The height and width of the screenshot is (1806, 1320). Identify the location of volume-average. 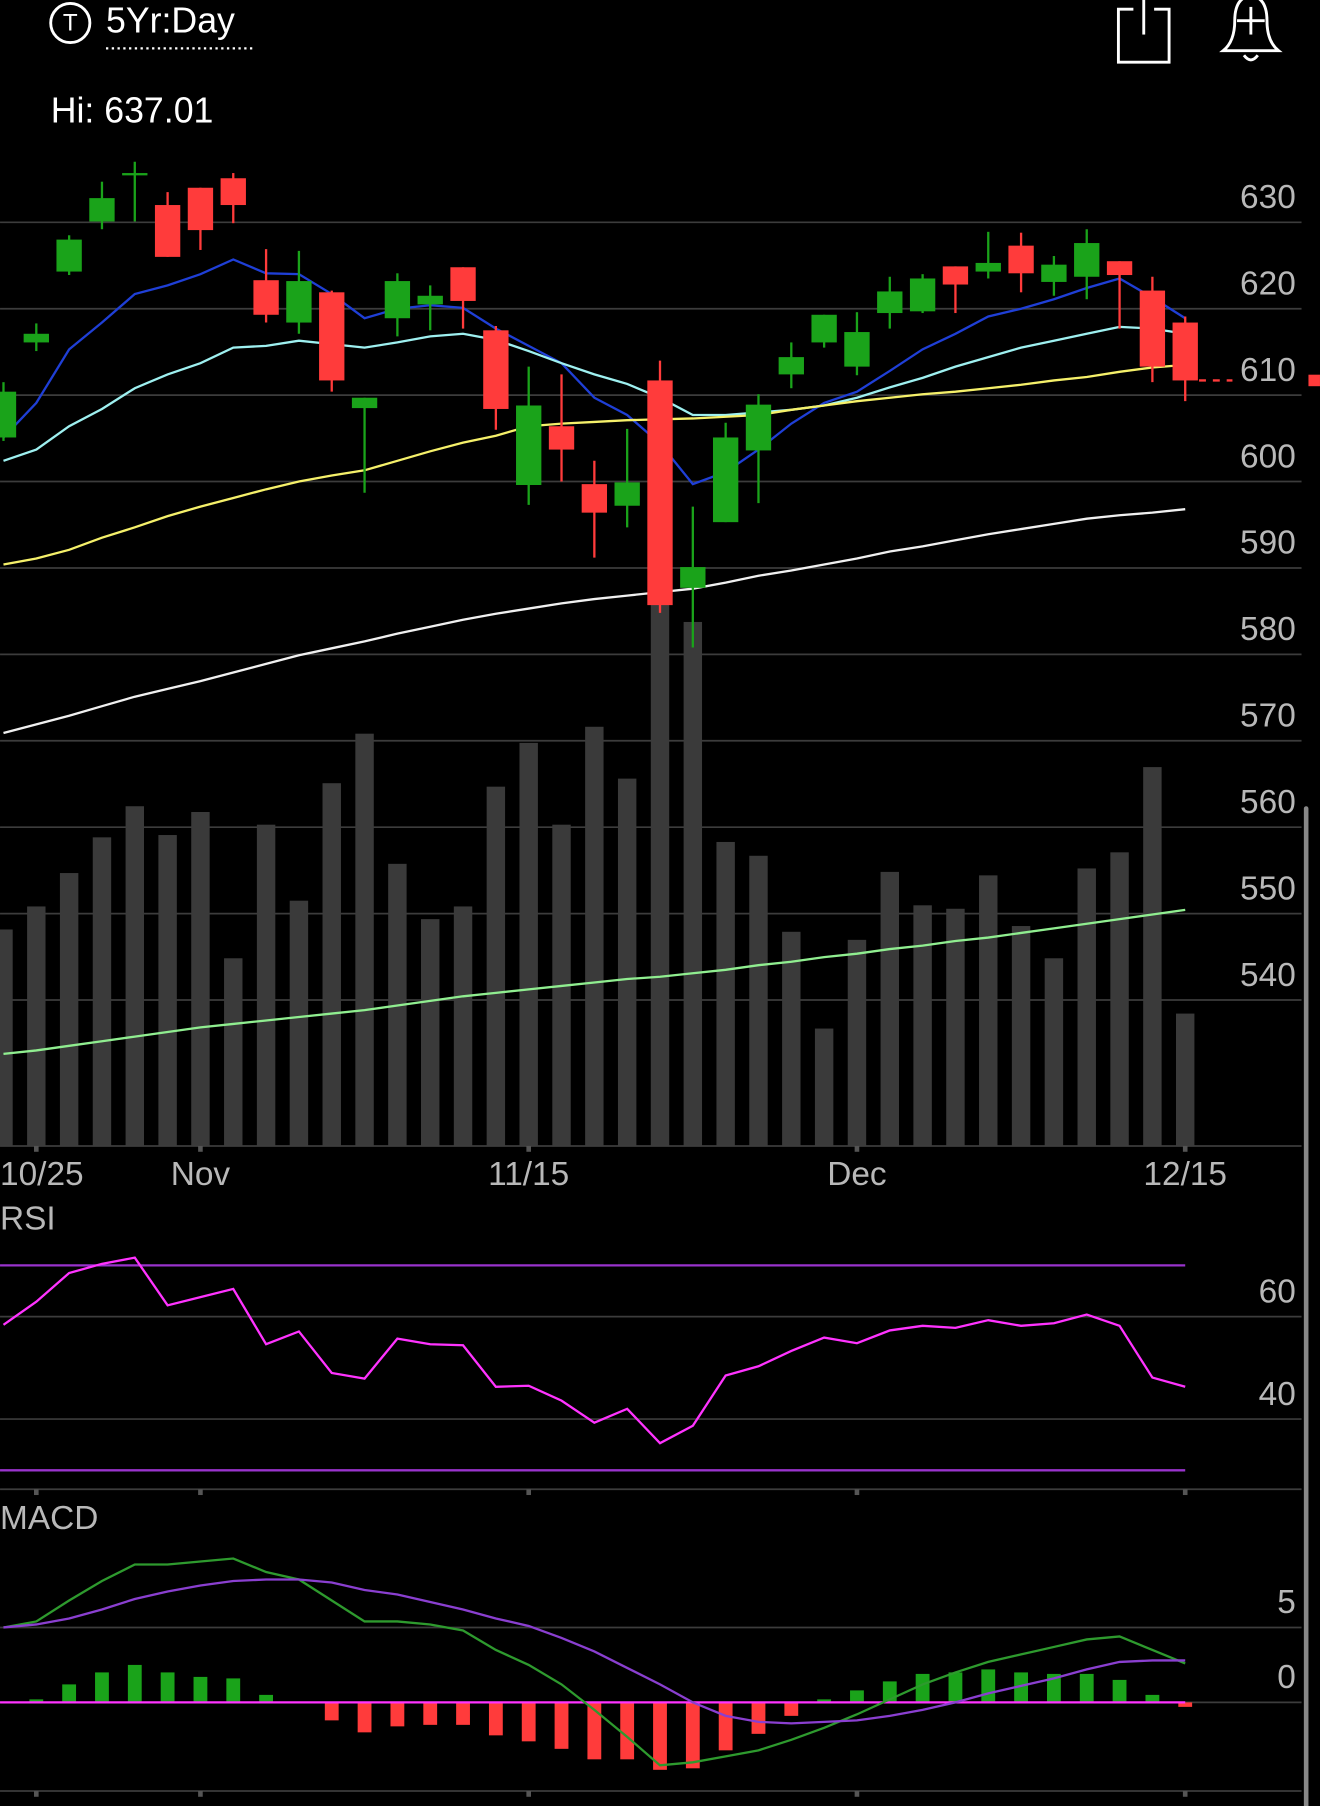
(594, 982).